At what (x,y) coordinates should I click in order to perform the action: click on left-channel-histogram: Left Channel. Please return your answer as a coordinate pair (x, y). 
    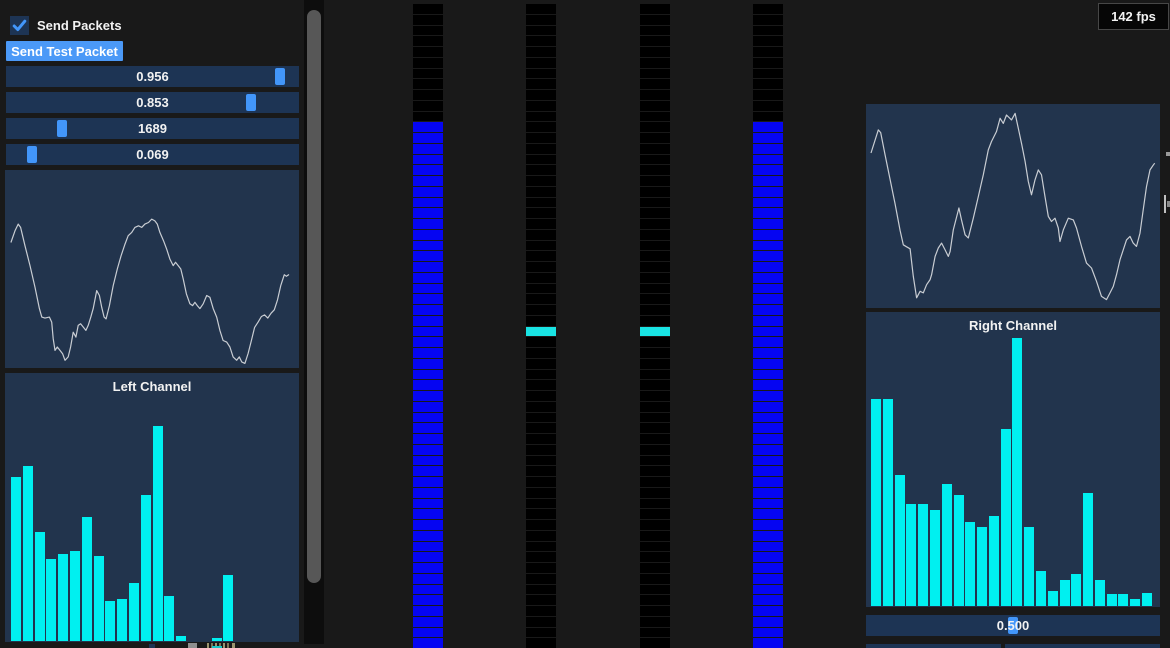
    Looking at the image, I should click on (152, 507).